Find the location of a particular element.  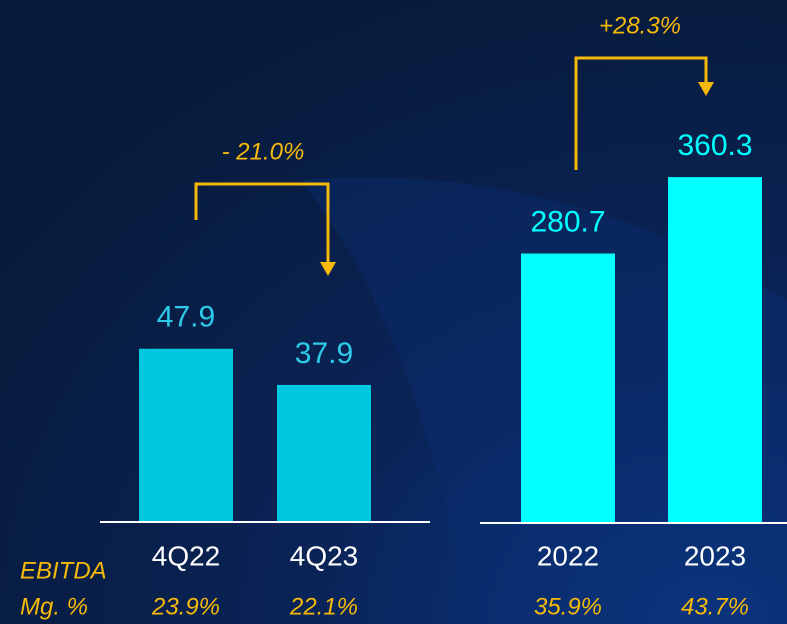

value-label: 37.9 is located at coordinates (324, 353).